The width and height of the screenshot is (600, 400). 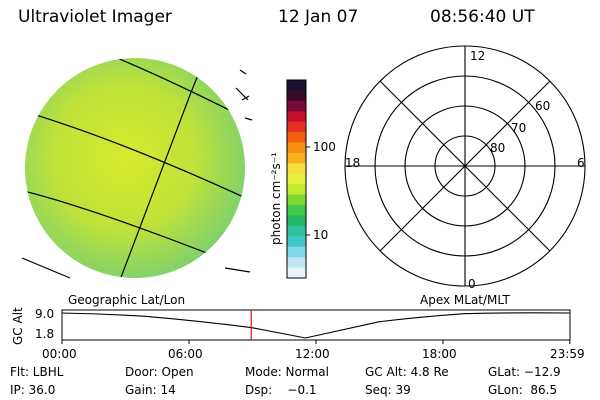 What do you see at coordinates (95, 17) in the screenshot?
I see `instrument-title: Ultraviolet Imager` at bounding box center [95, 17].